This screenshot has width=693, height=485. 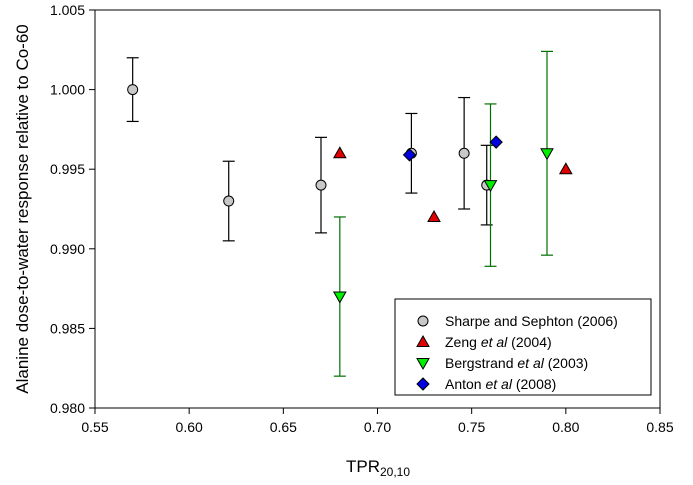 What do you see at coordinates (67, 169) in the screenshot?
I see `y-tick-label: 0.995` at bounding box center [67, 169].